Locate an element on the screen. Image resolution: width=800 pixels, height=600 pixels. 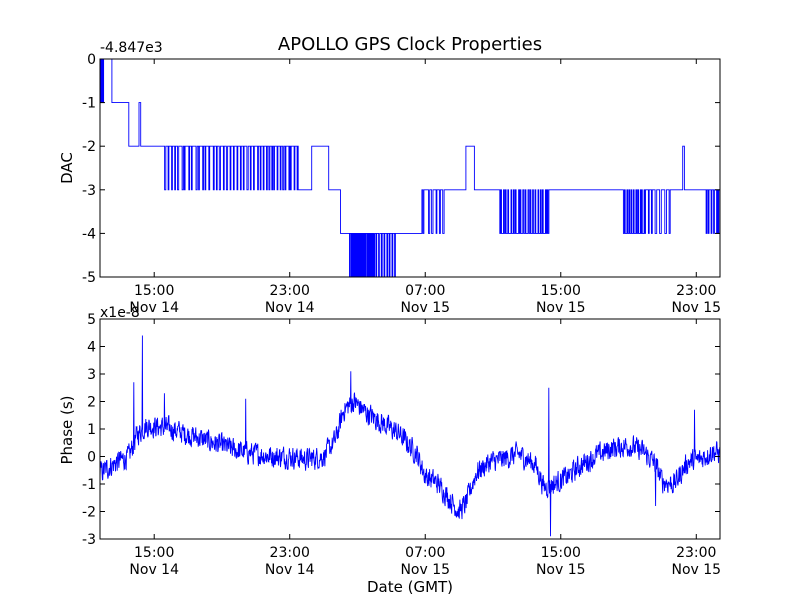
chart-title: APOLLO GPS Clock Properties is located at coordinates (410, 44).